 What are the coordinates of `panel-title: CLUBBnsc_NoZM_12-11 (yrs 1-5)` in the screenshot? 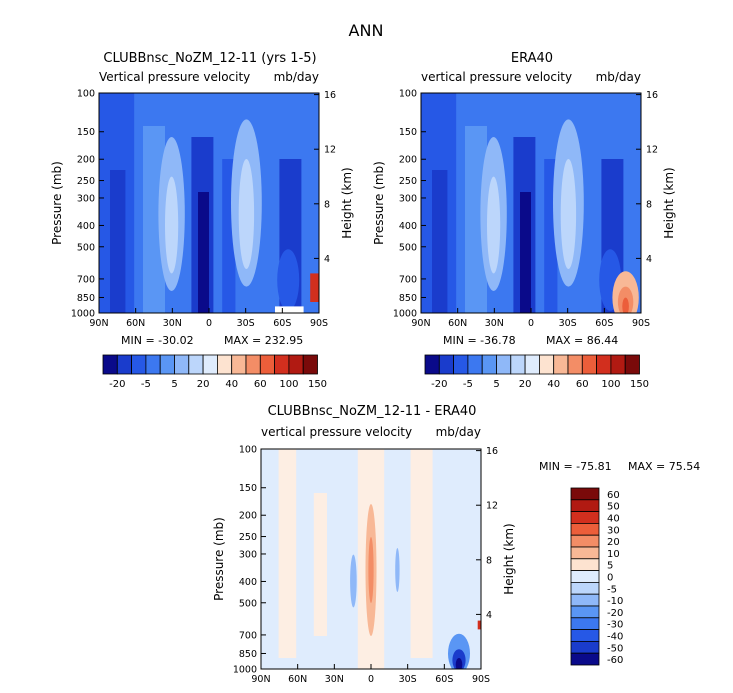 It's located at (209, 58).